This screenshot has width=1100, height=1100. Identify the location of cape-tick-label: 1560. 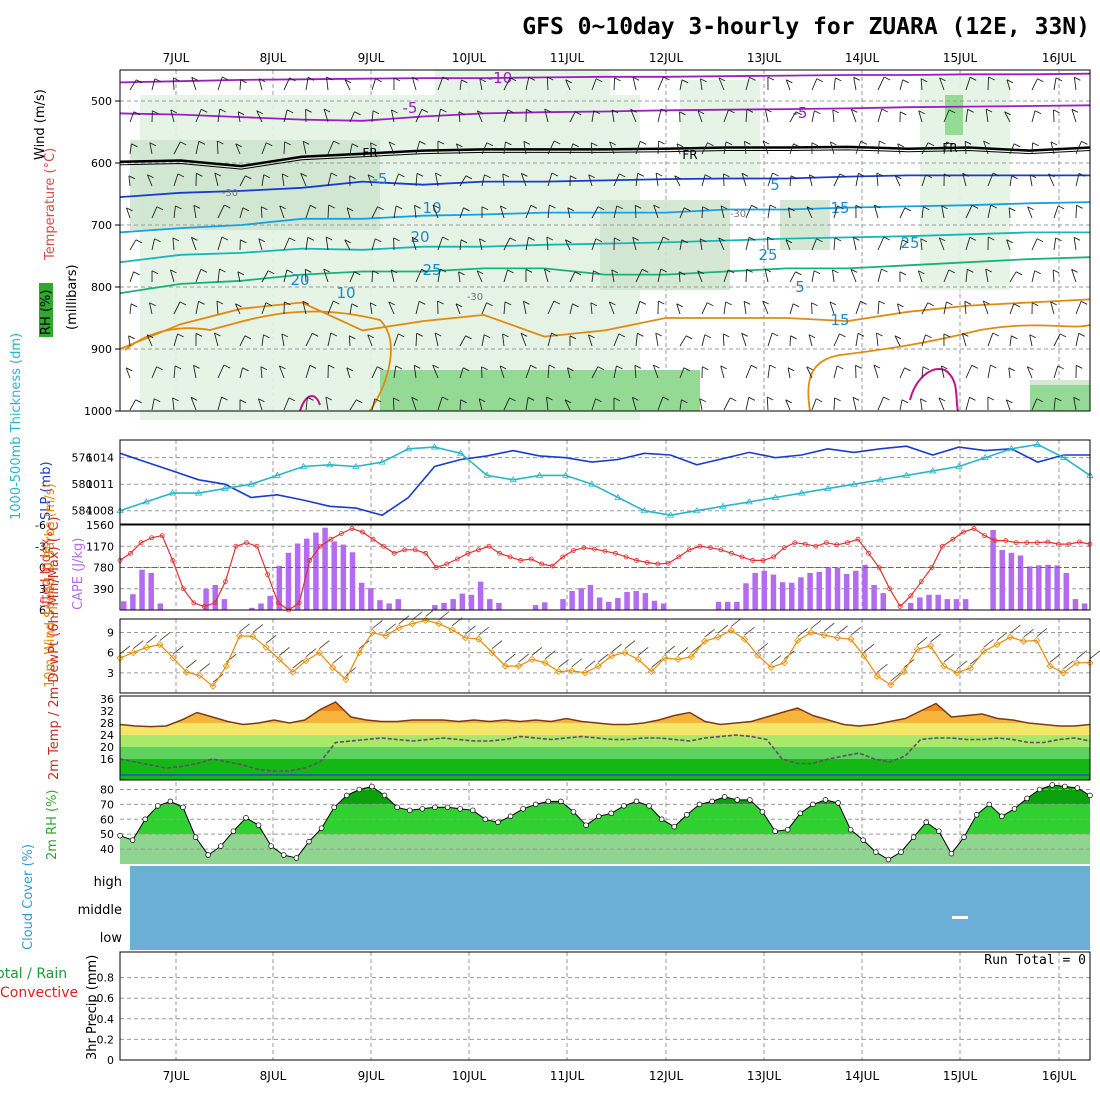
(100, 525).